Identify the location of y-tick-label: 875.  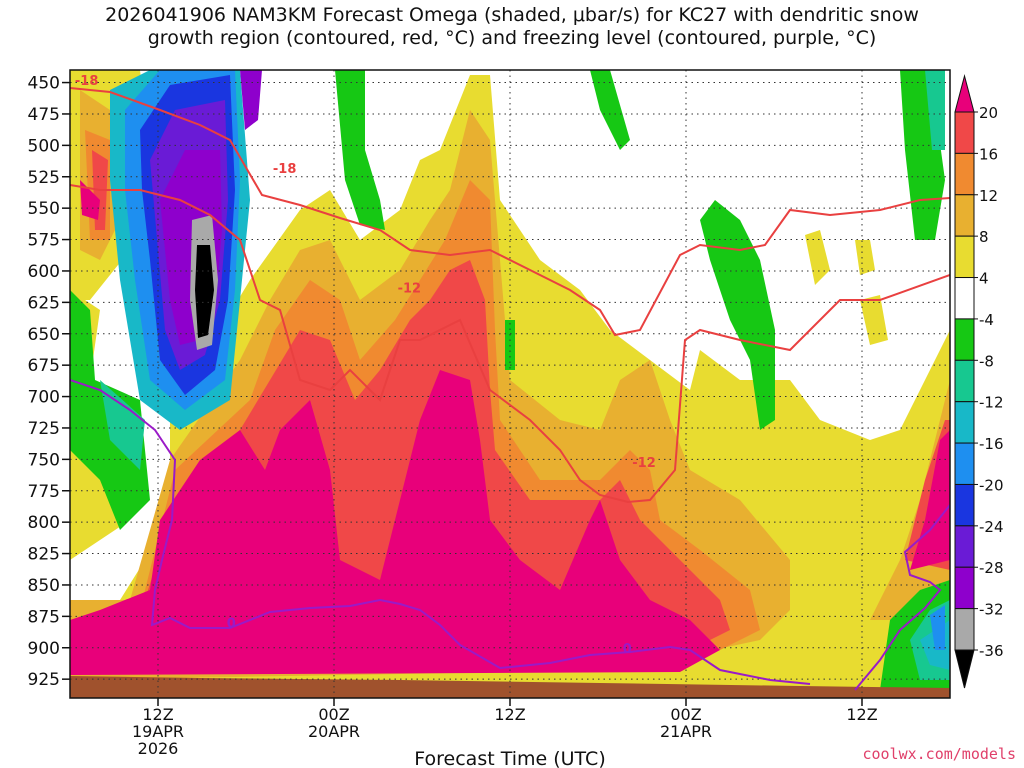
(44, 617).